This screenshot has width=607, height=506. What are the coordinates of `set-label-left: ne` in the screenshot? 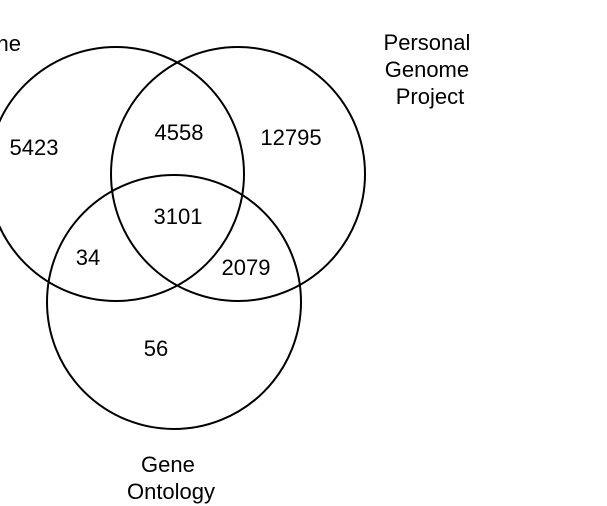 It's located at (10, 43).